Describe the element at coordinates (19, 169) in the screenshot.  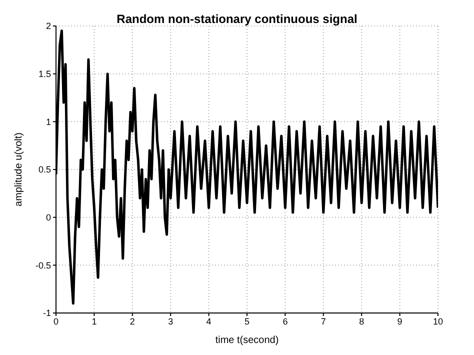
I see `y-axis-title: amplitude u(volt)` at that location.